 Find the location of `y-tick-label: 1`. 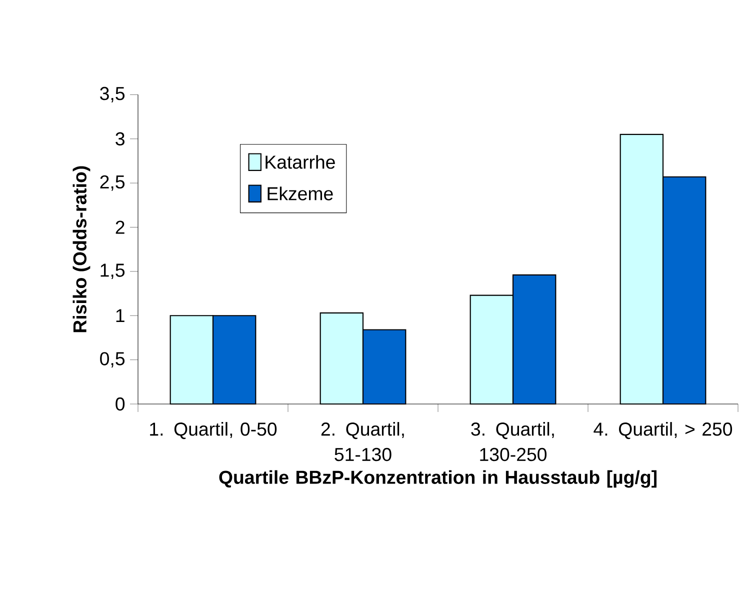

y-tick-label: 1 is located at coordinates (120, 315).